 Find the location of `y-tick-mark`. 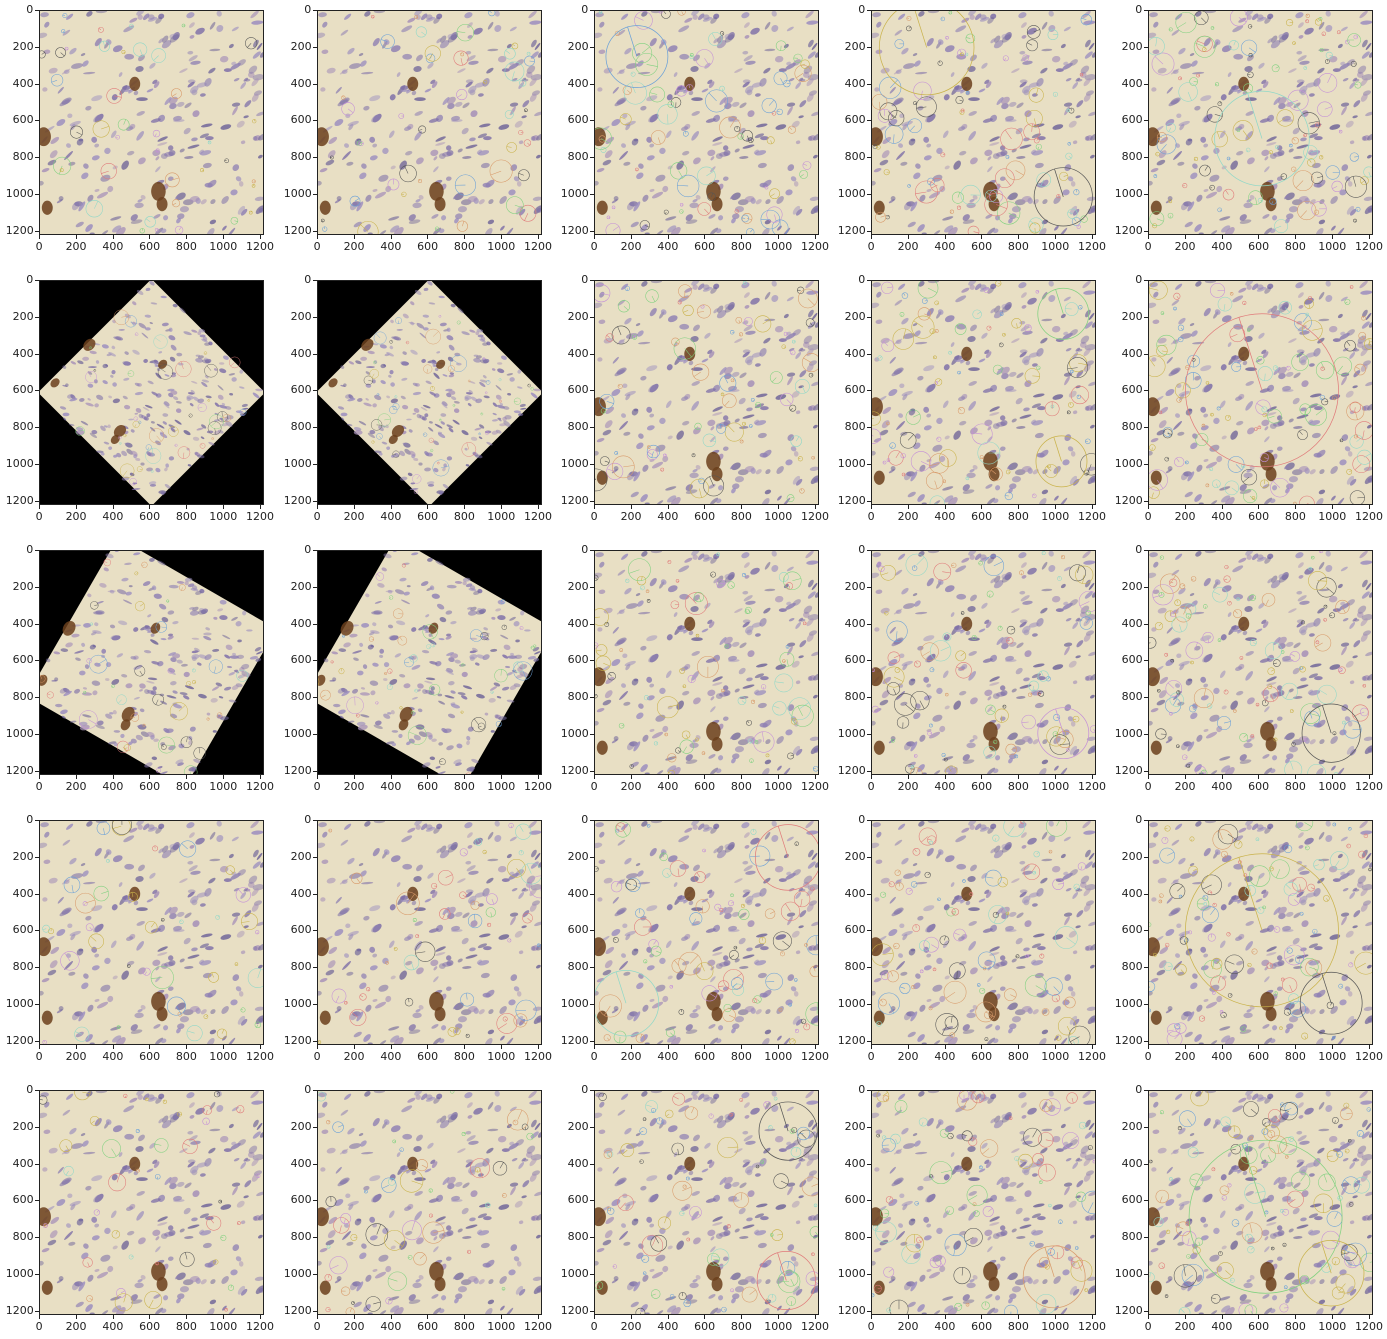

y-tick-mark is located at coordinates (315, 231).